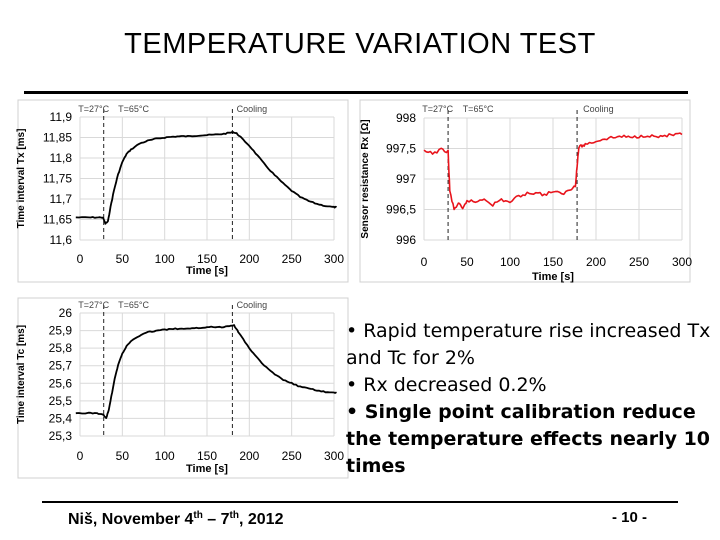  I want to click on y-tick-label: 25,3, so click(61, 436).